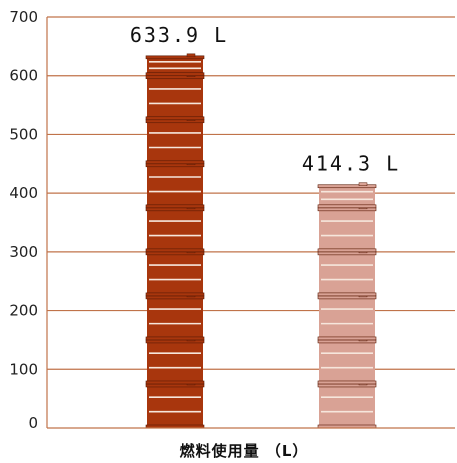 This screenshot has width=457, height=463. I want to click on y-tick-label: 300, so click(23, 252).